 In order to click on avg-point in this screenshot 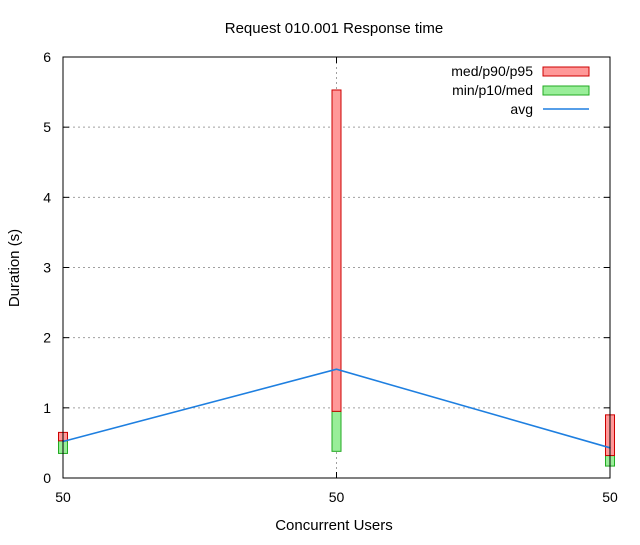, I will do `click(336, 369)`.